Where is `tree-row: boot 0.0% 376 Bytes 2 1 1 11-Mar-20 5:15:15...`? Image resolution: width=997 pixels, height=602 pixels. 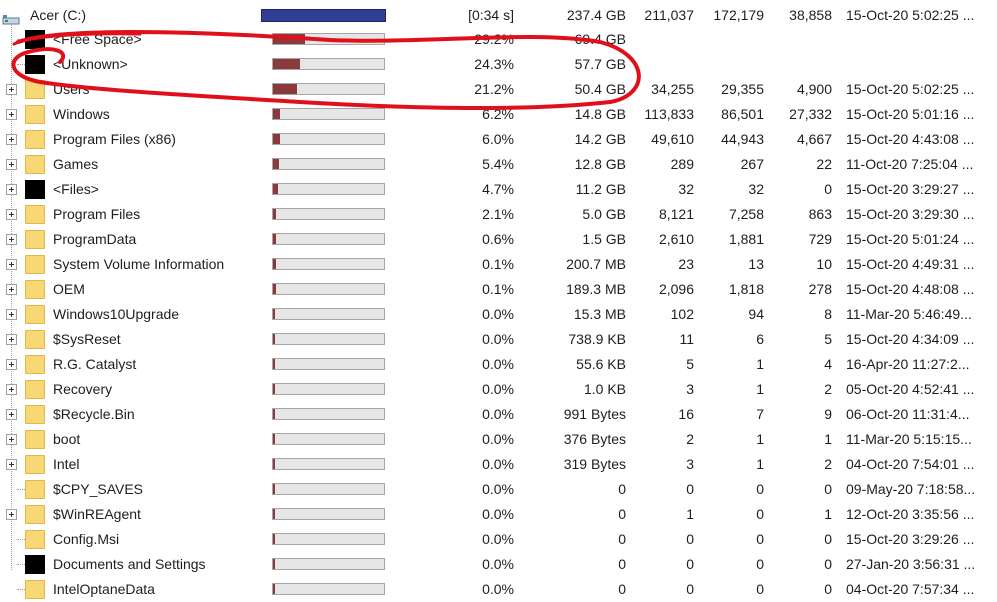 tree-row: boot 0.0% 376 Bytes 2 1 1 11-Mar-20 5:15:15... is located at coordinates (498, 439).